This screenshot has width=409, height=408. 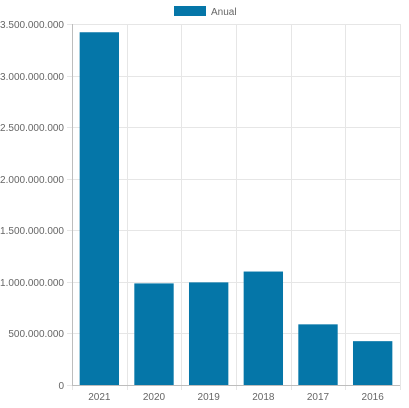 I want to click on legend-label-anual: Anual, so click(x=224, y=12).